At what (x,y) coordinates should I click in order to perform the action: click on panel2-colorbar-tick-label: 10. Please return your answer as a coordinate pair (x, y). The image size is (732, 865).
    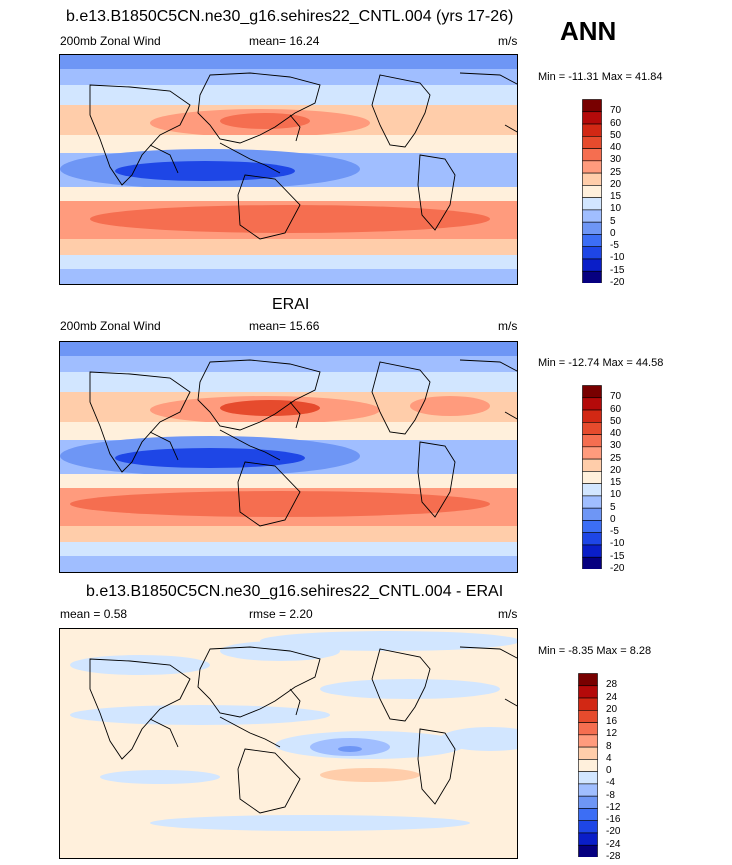
    Looking at the image, I should click on (616, 495).